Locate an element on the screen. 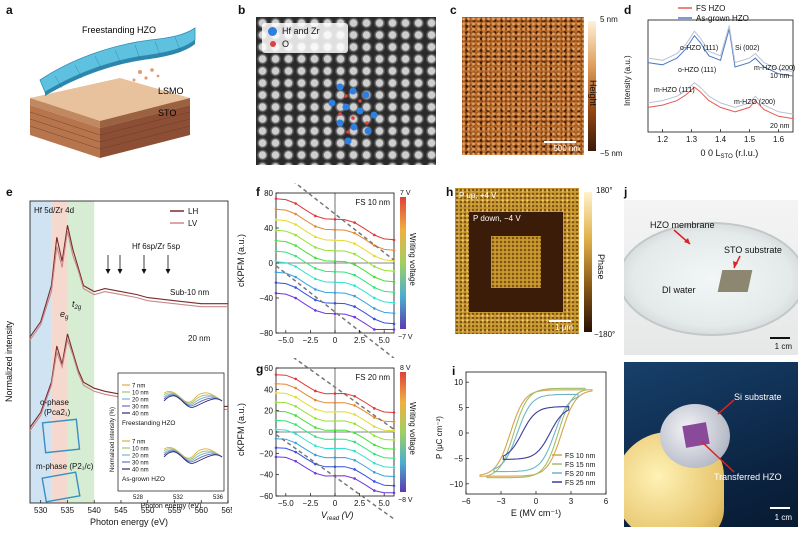 Image resolution: width=800 pixels, height=535 pixels. legend-label: FS 25 nm is located at coordinates (580, 483).